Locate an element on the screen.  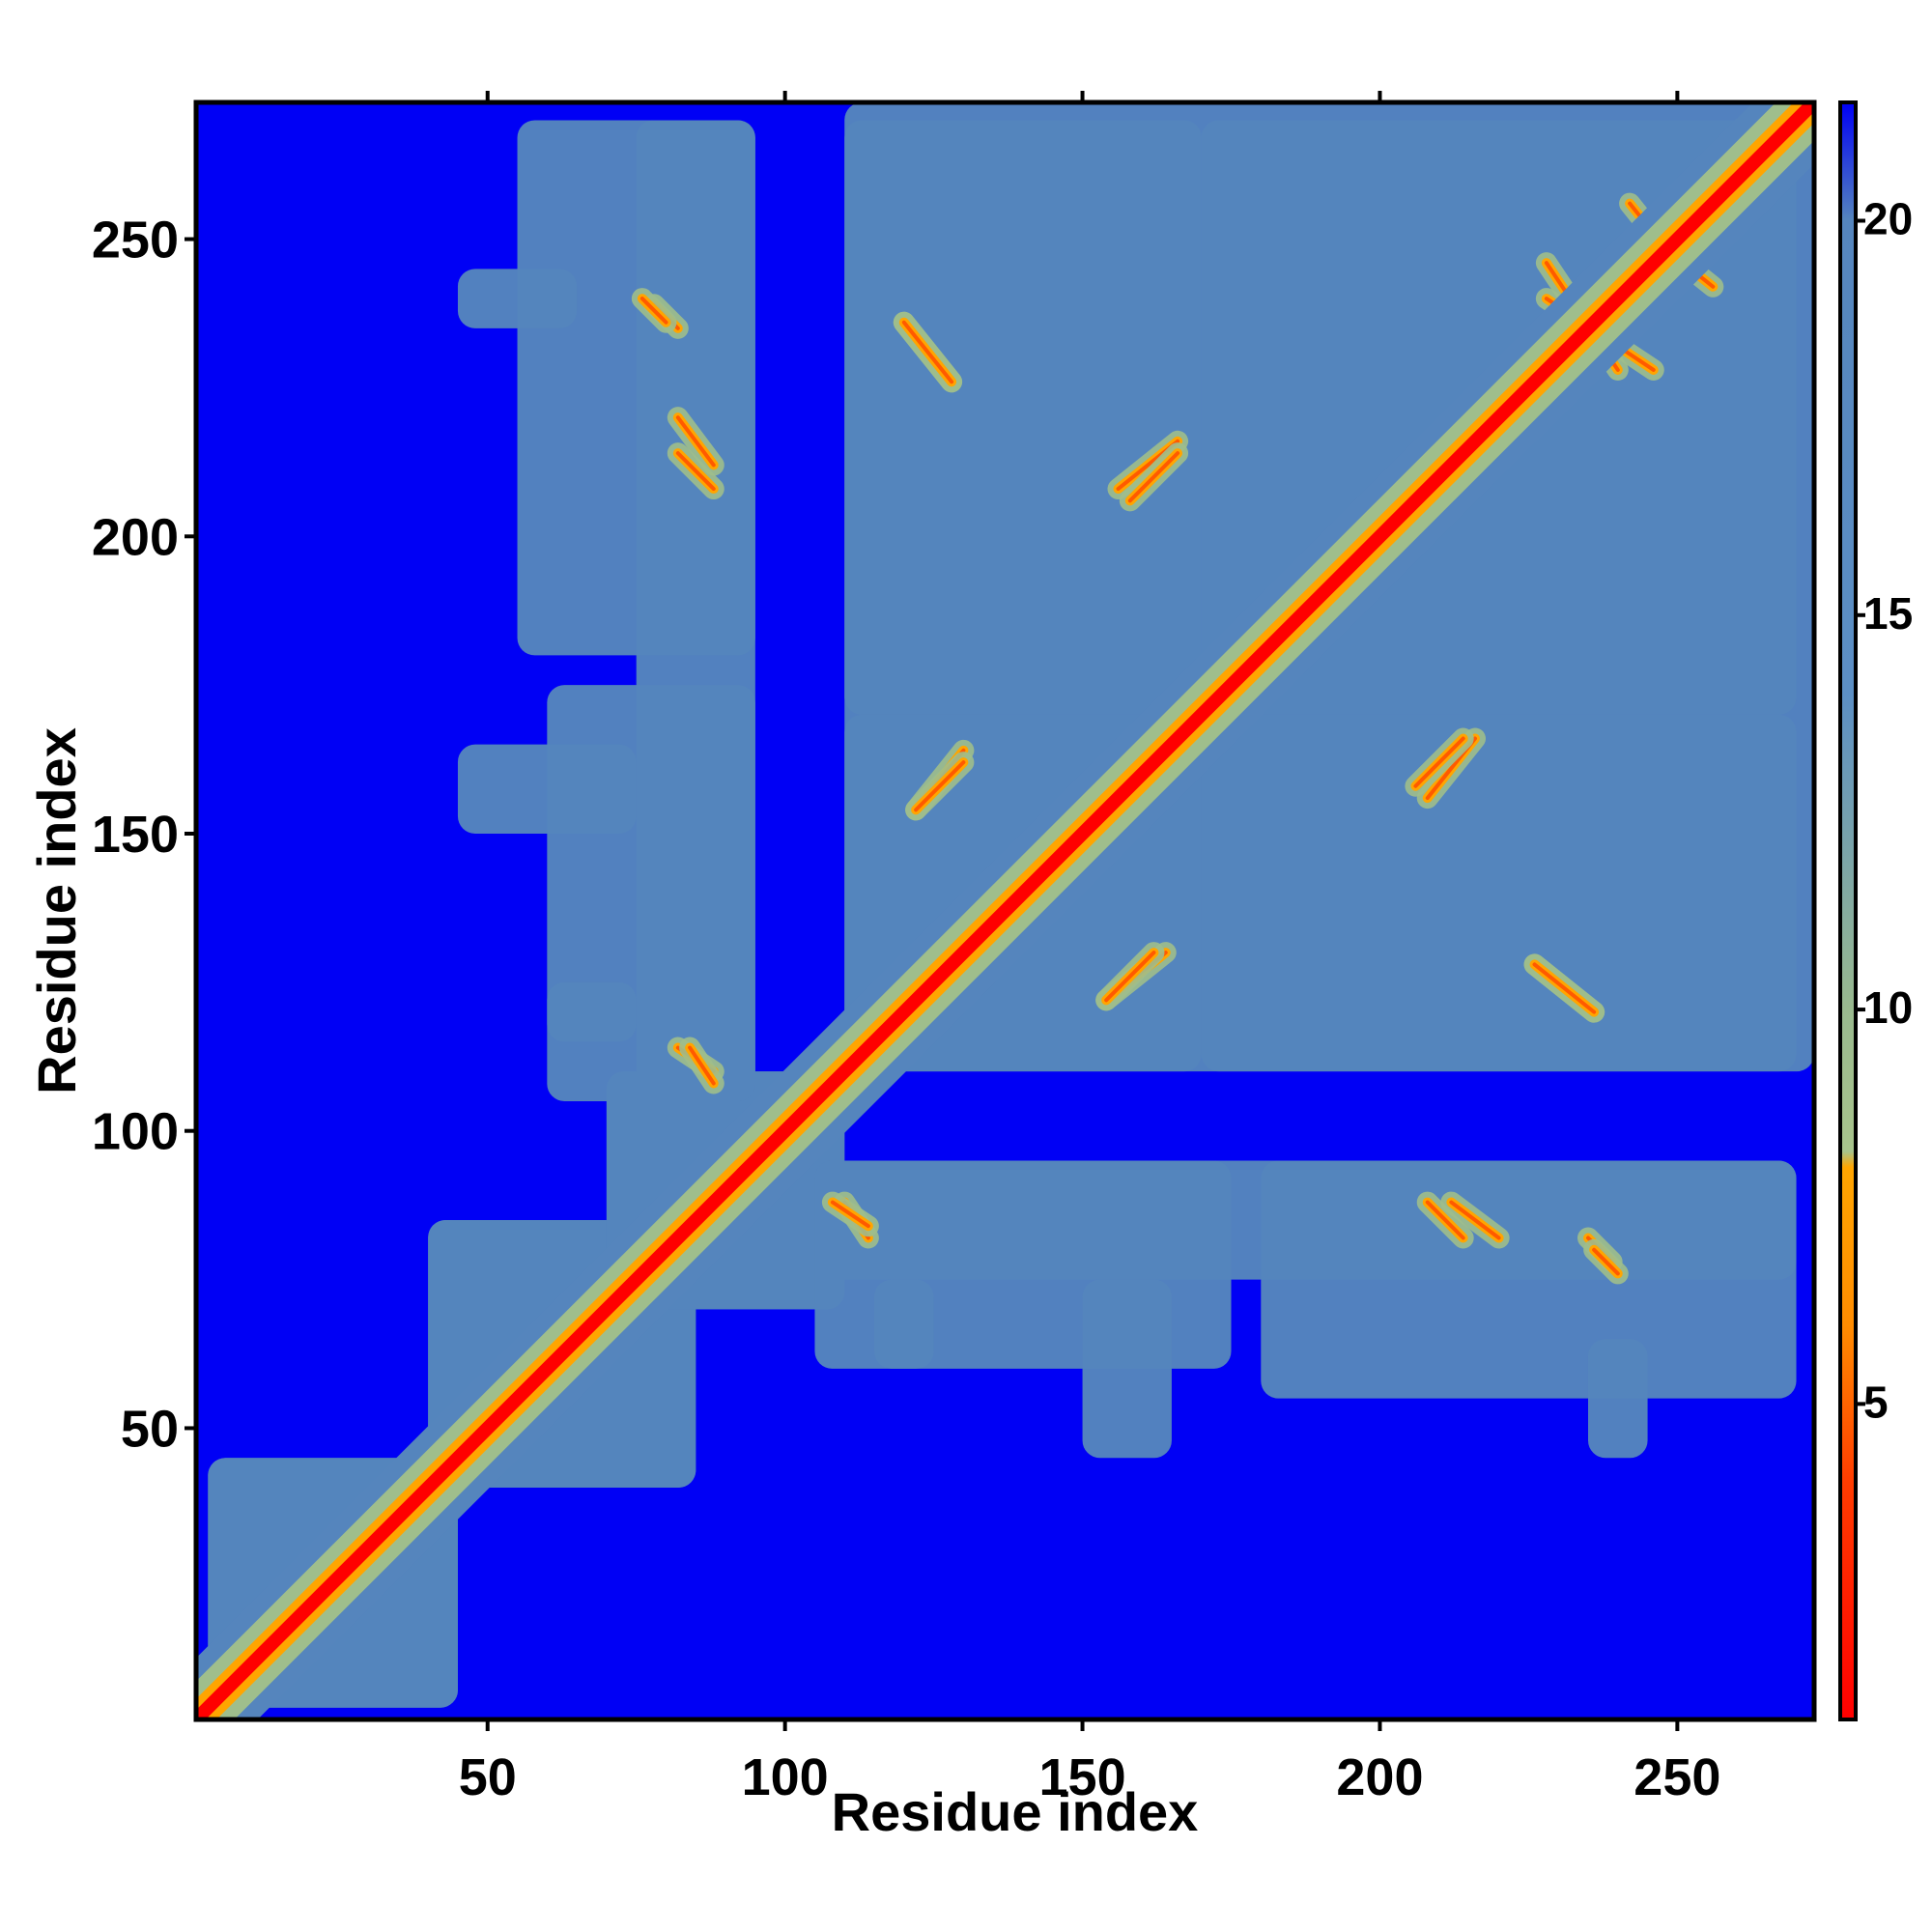
y-tick-label-250: 250 is located at coordinates (135, 241).